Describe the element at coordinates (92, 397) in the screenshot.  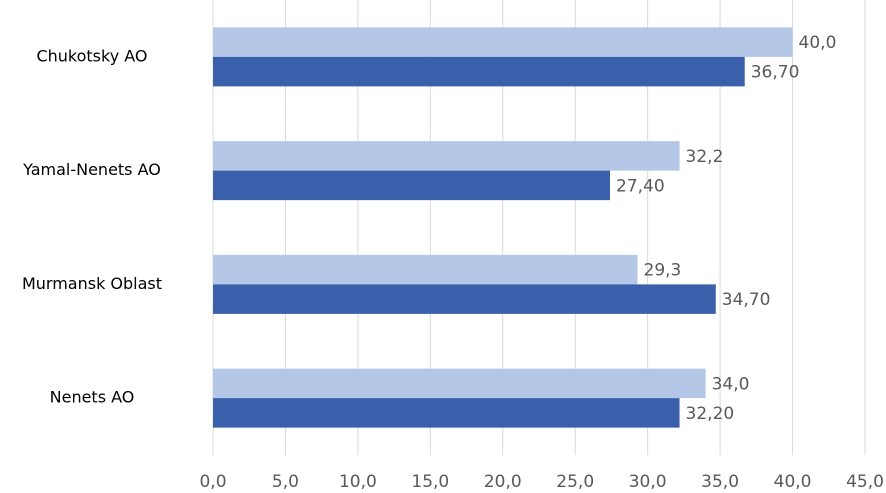
I see `category-label: Nenets AO` at that location.